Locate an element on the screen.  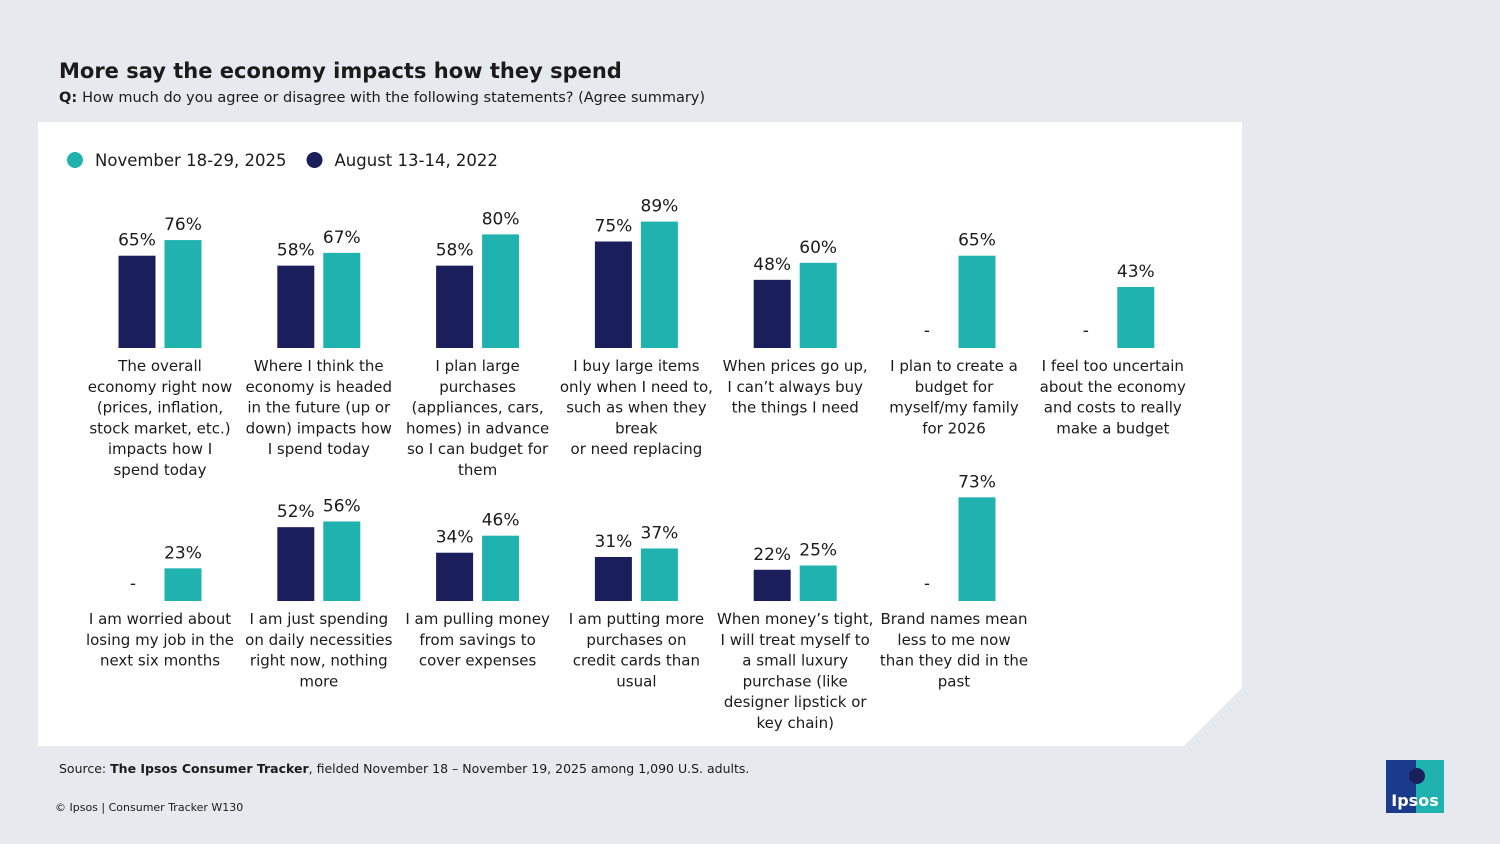
category-line: more is located at coordinates (318, 681).